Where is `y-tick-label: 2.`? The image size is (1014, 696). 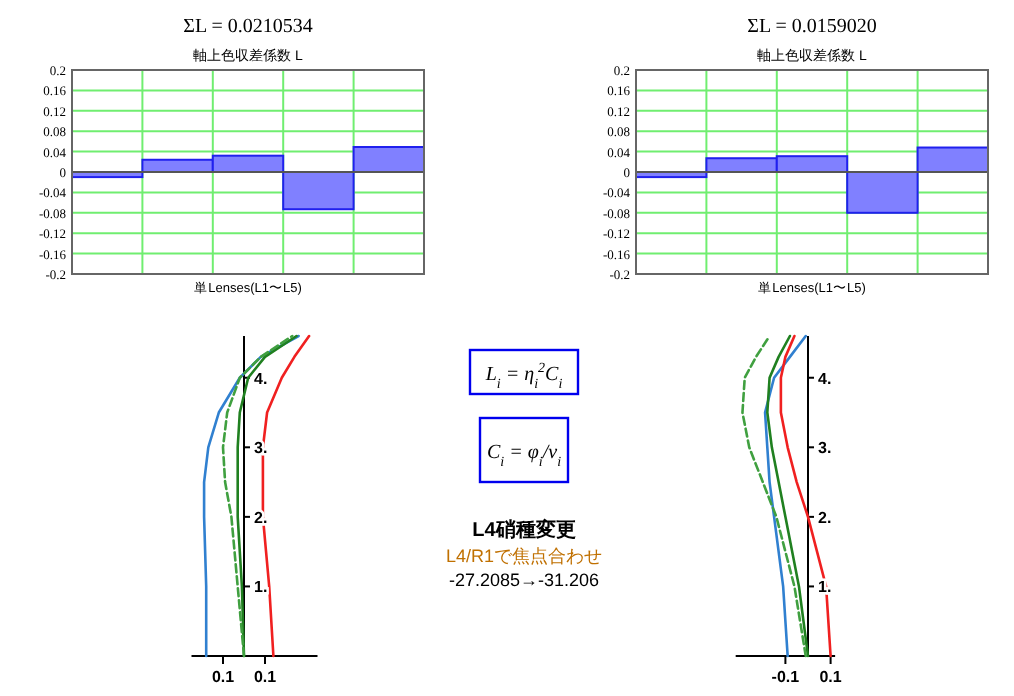
y-tick-label: 2. is located at coordinates (825, 517).